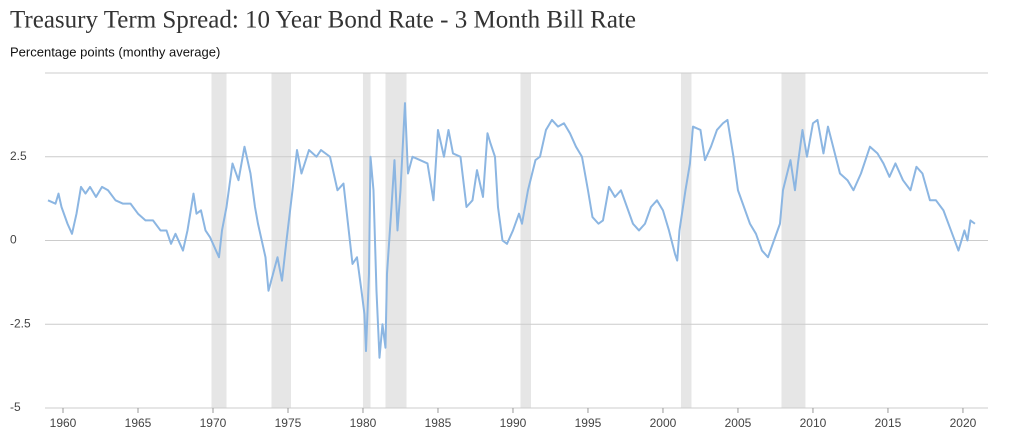 This screenshot has width=1024, height=436. I want to click on x-tick-label: 1990, so click(513, 423).